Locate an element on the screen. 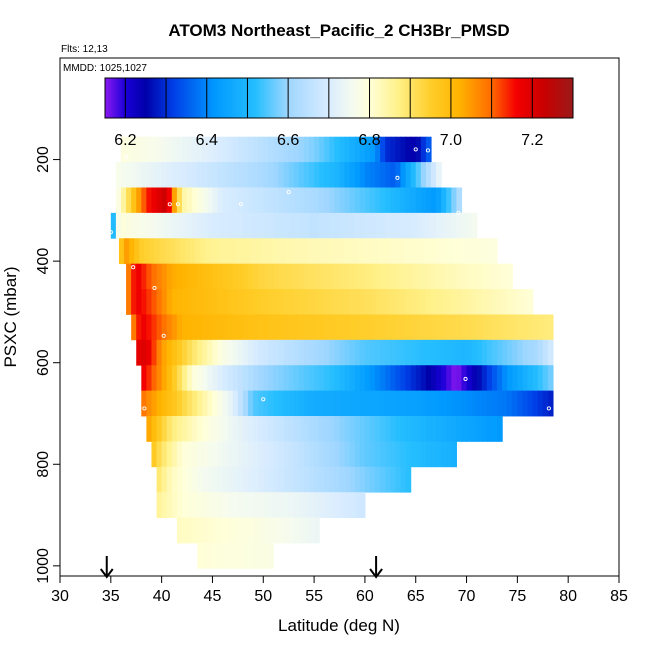  down-arrow-head-icon is located at coordinates (376, 573).